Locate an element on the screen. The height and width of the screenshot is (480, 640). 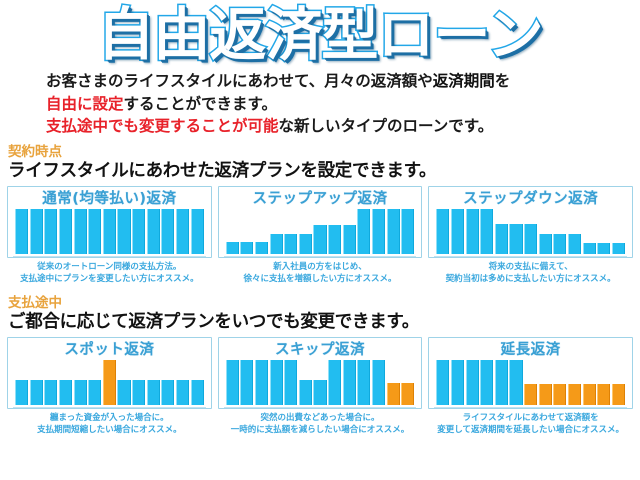
chart-spot-repayment is located at coordinates (109, 383).